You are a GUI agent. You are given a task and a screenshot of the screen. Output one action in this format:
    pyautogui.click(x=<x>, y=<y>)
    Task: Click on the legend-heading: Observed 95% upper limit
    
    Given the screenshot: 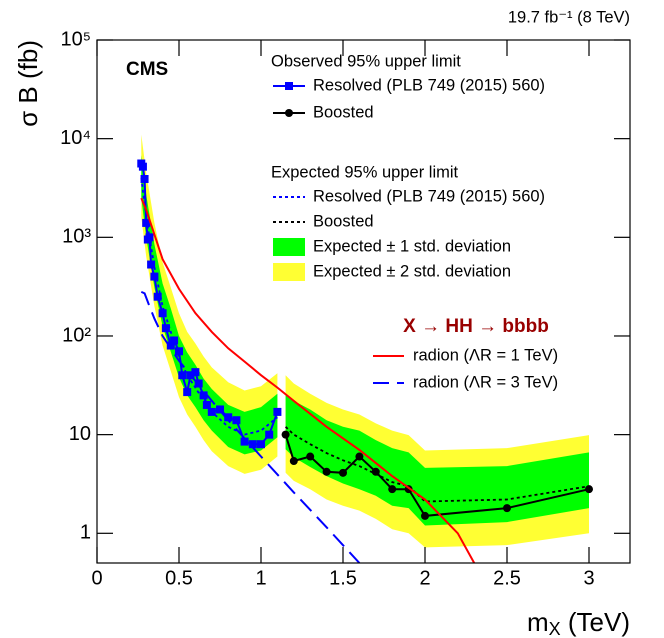 What is the action you would take?
    pyautogui.click(x=366, y=61)
    